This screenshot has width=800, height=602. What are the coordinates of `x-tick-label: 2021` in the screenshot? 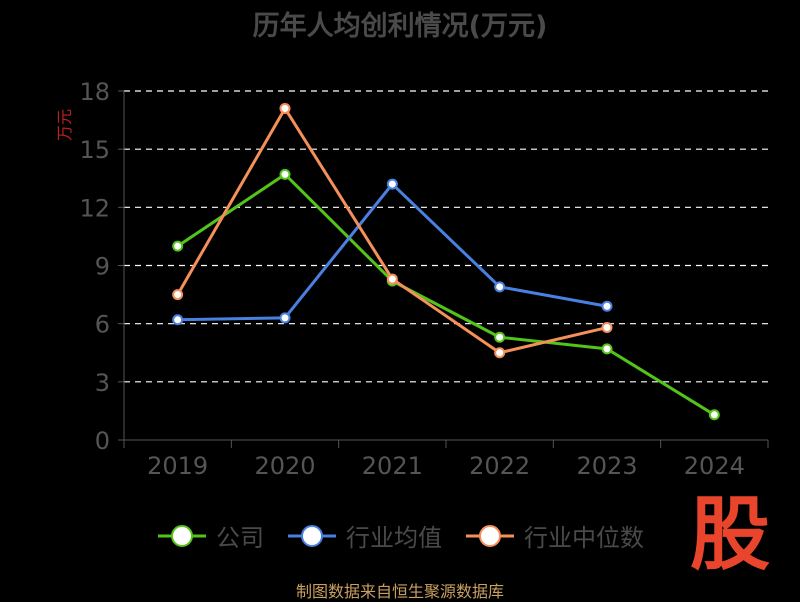 It's located at (392, 466).